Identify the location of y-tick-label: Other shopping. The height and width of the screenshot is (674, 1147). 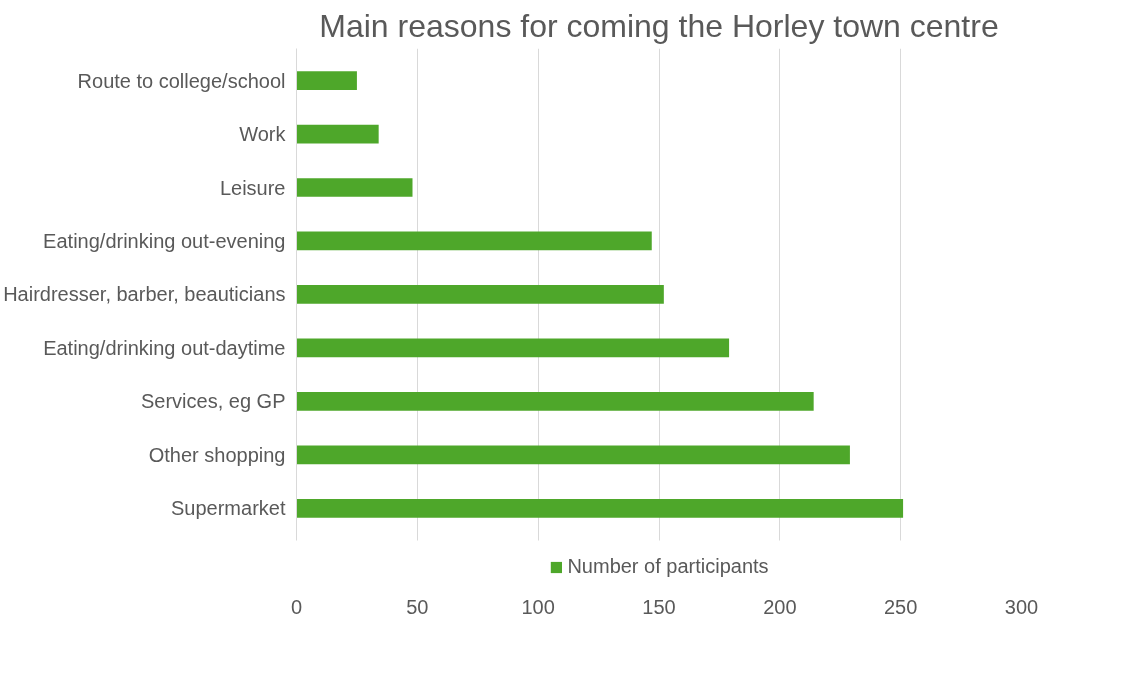
(217, 454).